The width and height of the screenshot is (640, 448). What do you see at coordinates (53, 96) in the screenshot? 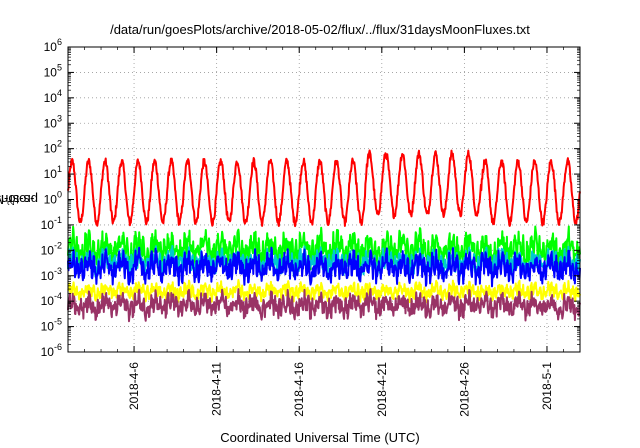
I see `y-tick-label: 10⁴` at bounding box center [53, 96].